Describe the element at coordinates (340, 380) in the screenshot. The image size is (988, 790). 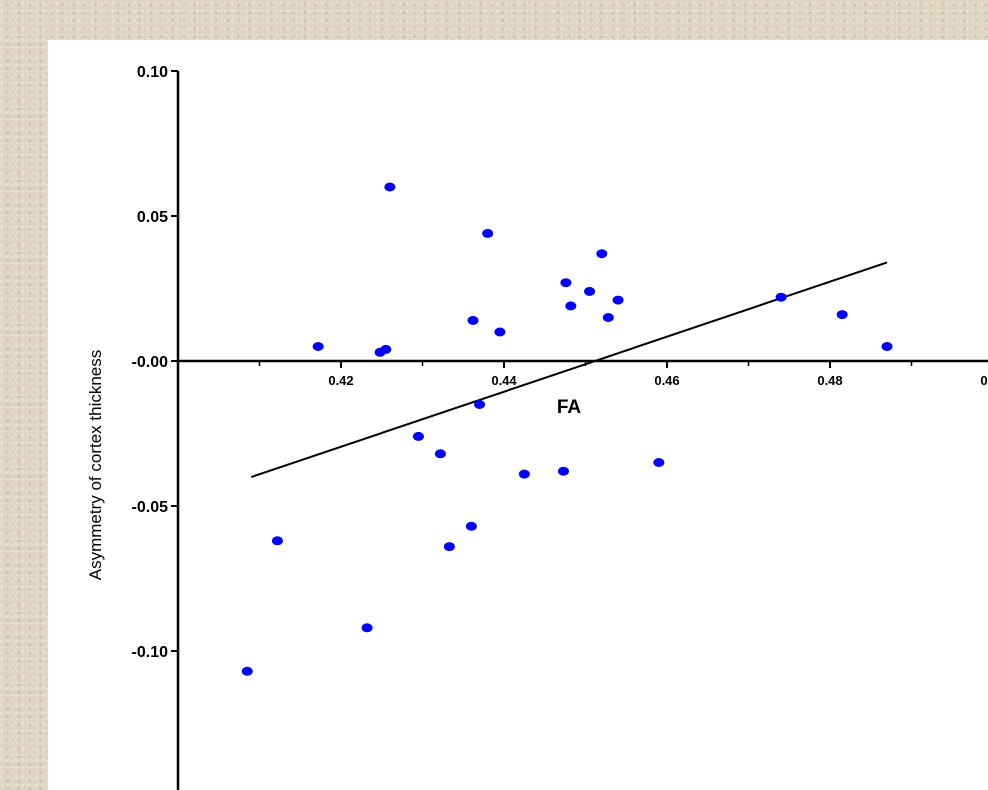
I see `x-tick-label: 0.42` at that location.